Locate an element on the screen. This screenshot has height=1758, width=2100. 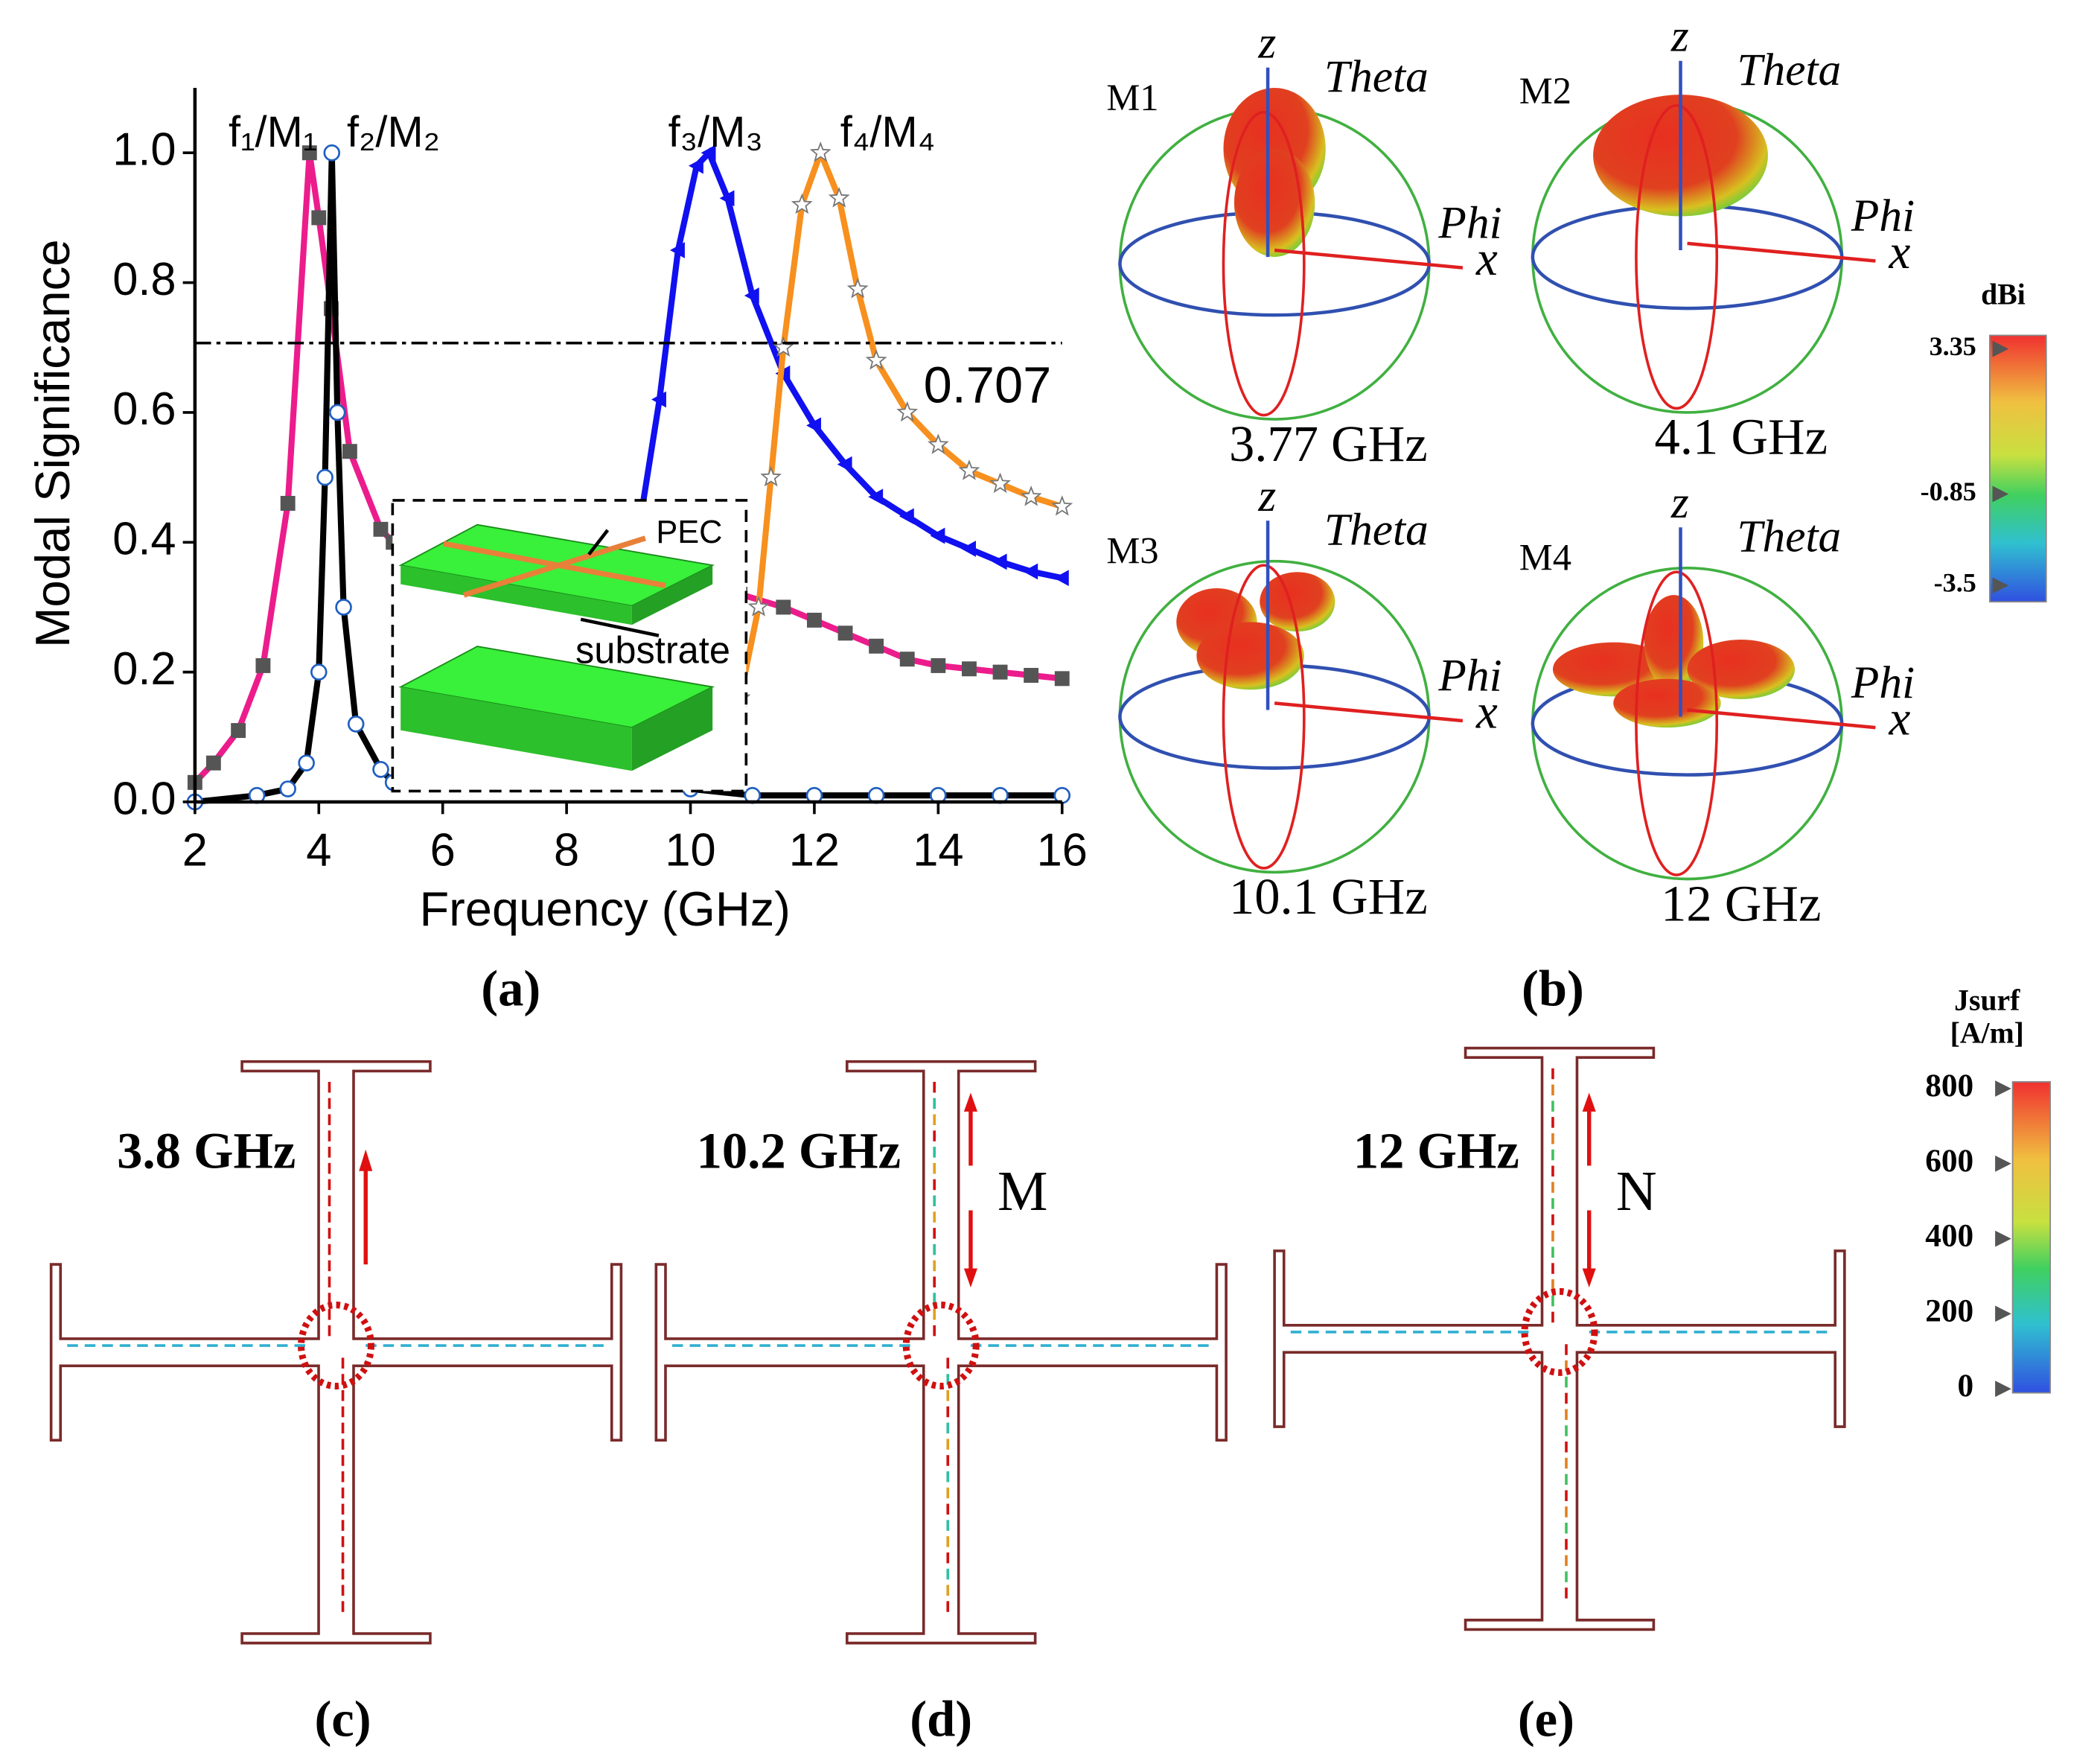
series-label: f₁/M₁ is located at coordinates (273, 133).